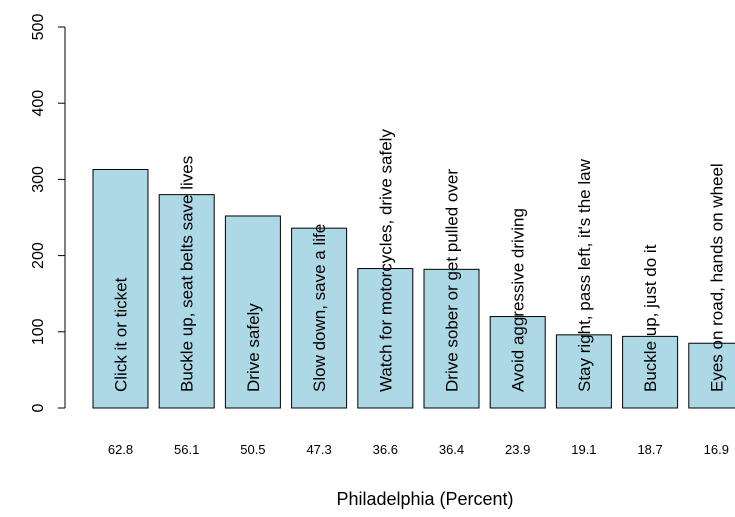  I want to click on x-axis-title: Philadelphia (Percent), so click(424, 499).